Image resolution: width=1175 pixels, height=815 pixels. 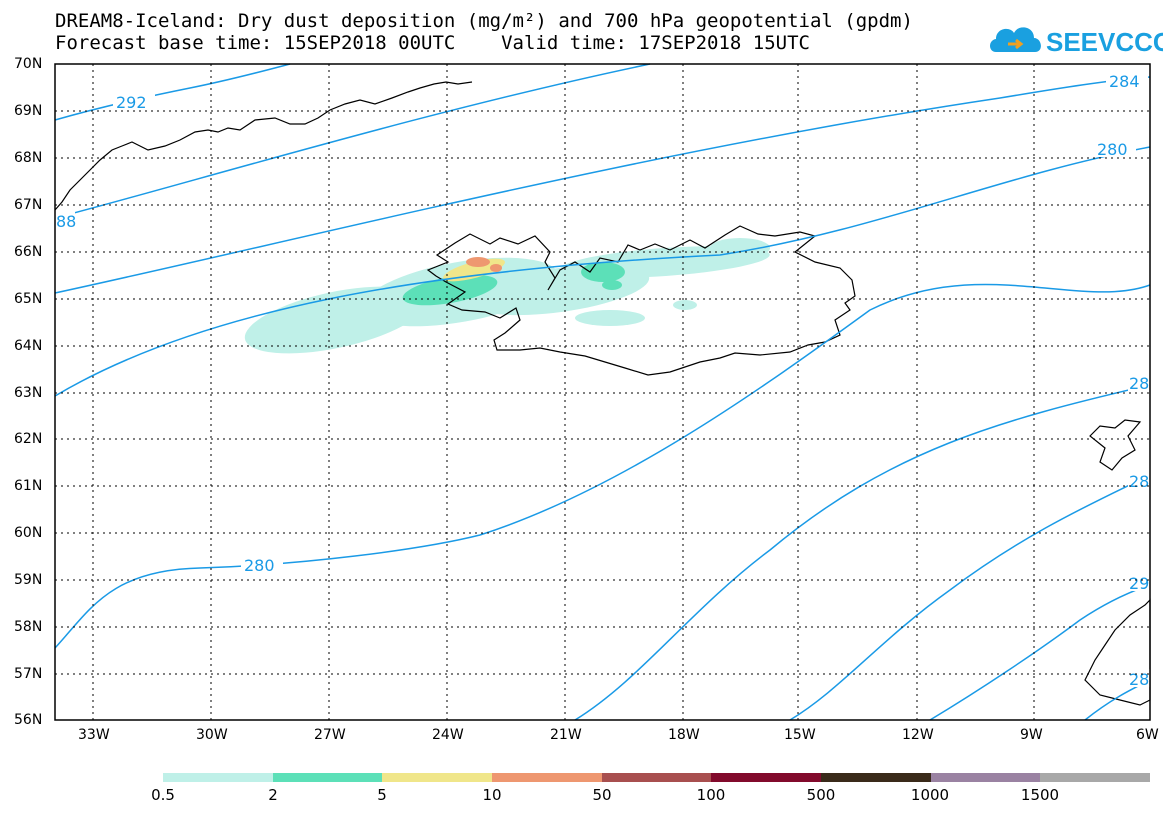 What do you see at coordinates (1139, 481) in the screenshot?
I see `contour-label-28-b: 28` at bounding box center [1139, 481].